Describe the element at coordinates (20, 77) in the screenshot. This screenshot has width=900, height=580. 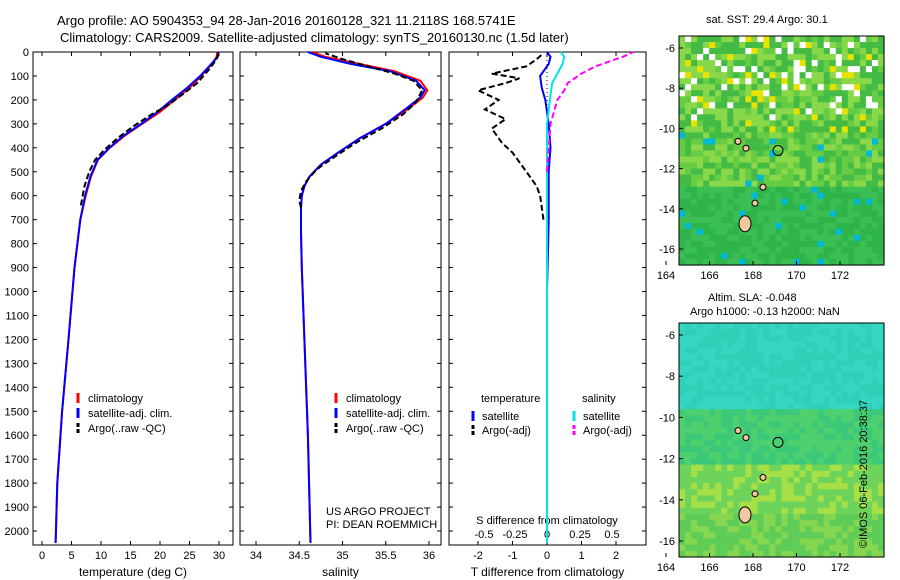
I see `y-tick-label: 100` at that location.